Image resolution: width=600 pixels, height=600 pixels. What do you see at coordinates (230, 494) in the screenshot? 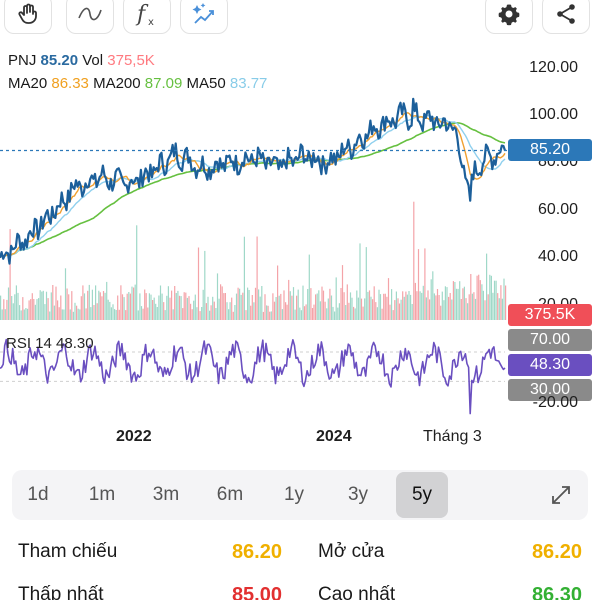
I see `range-6m-button: 6m` at bounding box center [230, 494].